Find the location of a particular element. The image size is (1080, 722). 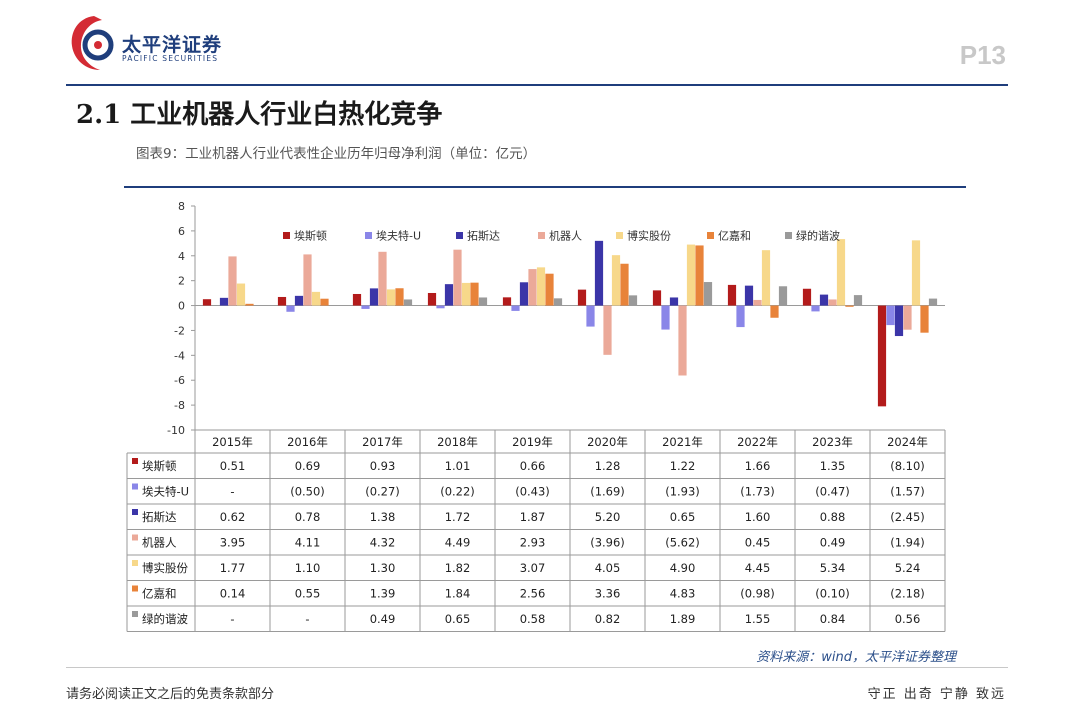

table-cell-value: 1.87 is located at coordinates (533, 517).